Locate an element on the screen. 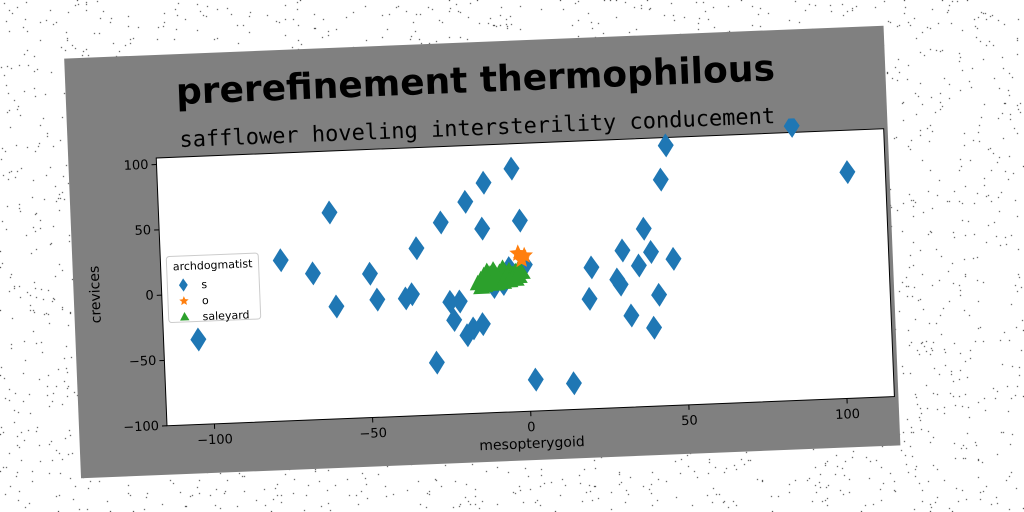 The height and width of the screenshot is (512, 1024). y-tick-label: −100 is located at coordinates (141, 427).